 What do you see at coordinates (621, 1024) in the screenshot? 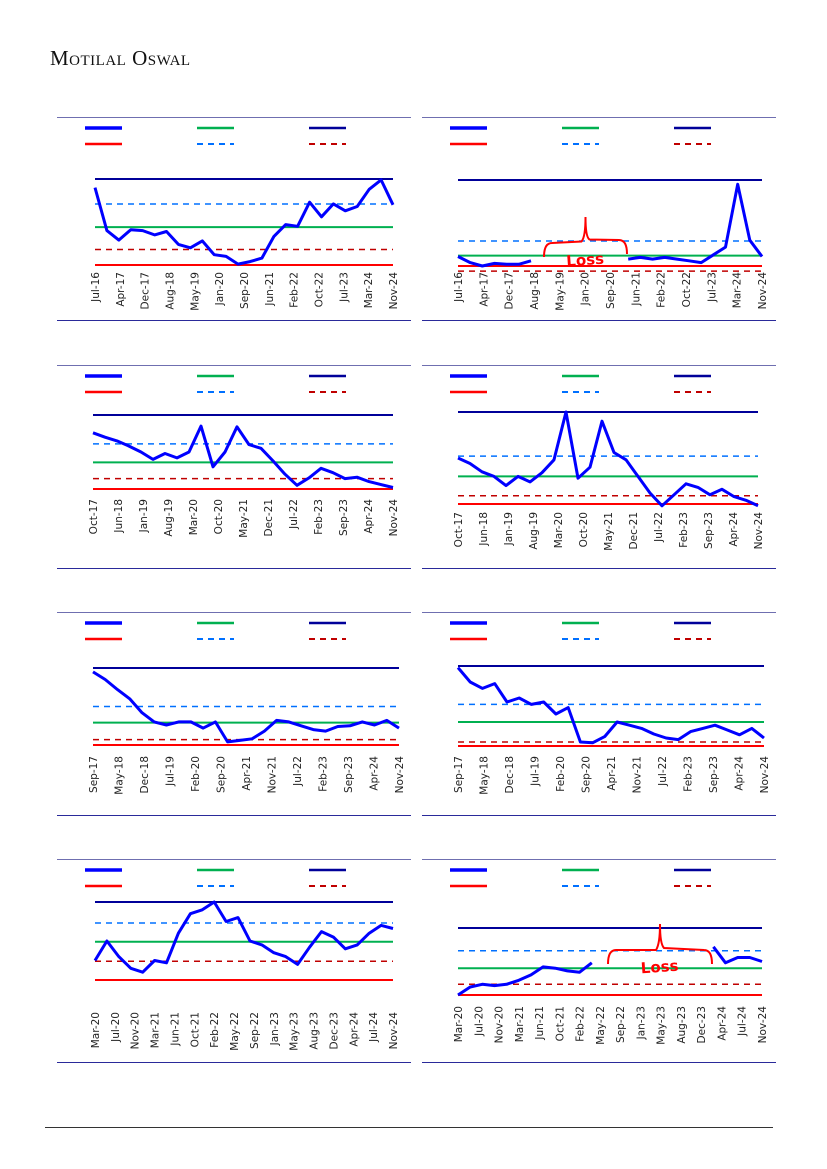
I see `x-tick-label: Sep-22` at bounding box center [621, 1024].